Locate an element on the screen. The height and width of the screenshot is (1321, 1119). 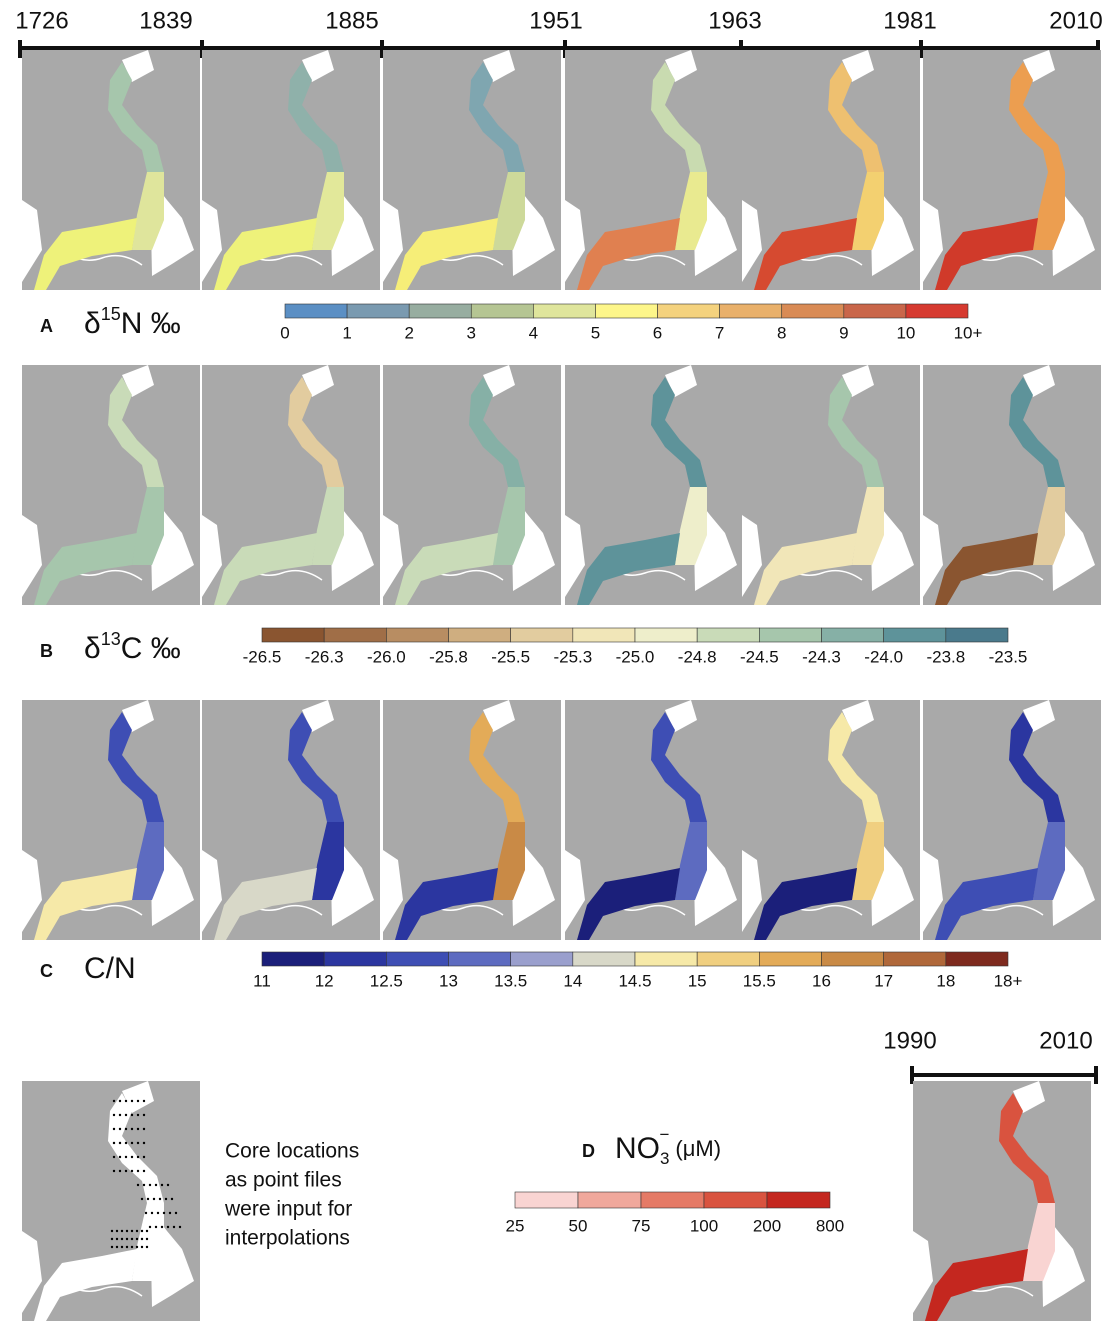
timeline-year: 1990 is located at coordinates (909, 1040).